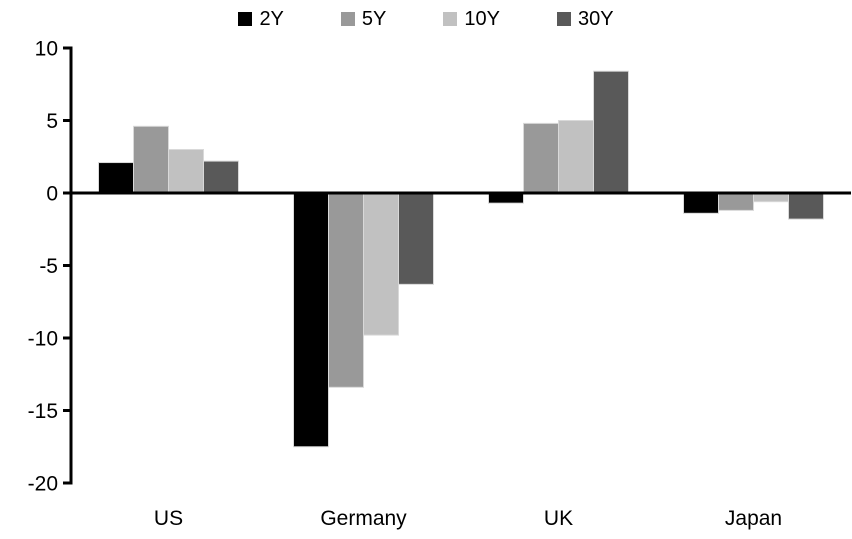 The width and height of the screenshot is (852, 539). What do you see at coordinates (43, 411) in the screenshot?
I see `y-tick-label: -15` at bounding box center [43, 411].